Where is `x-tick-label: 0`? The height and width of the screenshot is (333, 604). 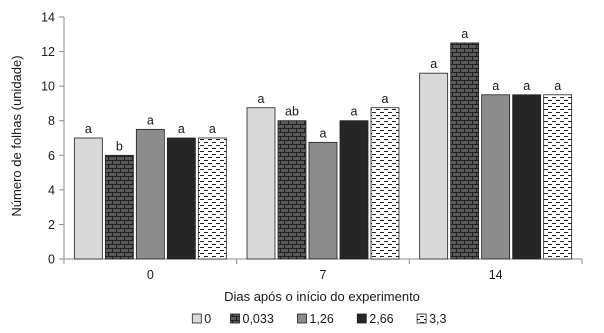 x-tick-label: 0 is located at coordinates (150, 275).